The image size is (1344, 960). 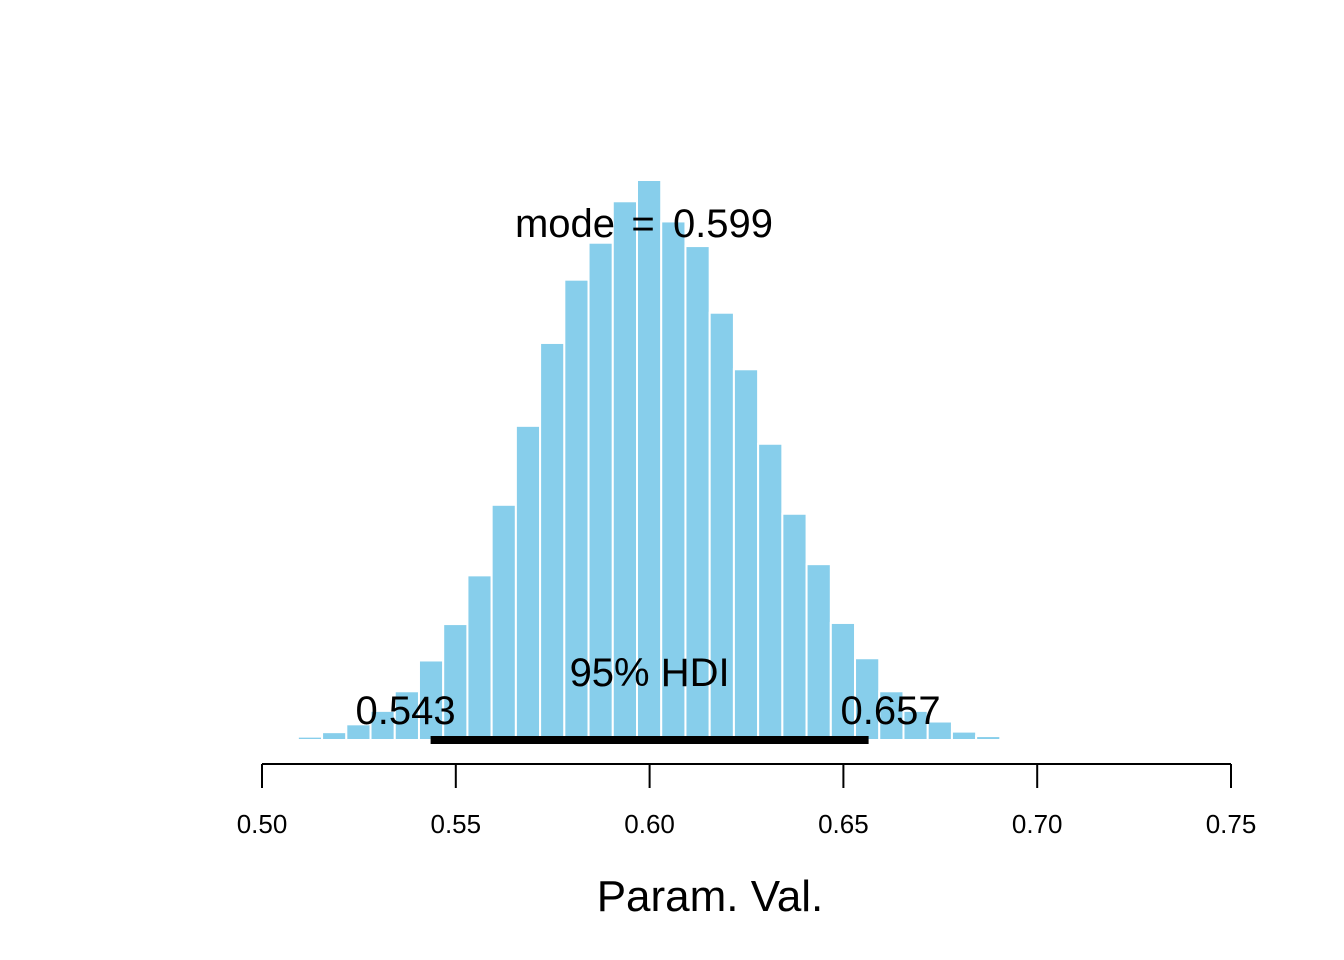 What do you see at coordinates (262, 824) in the screenshot?
I see `x-axis-tick-label: 0.50` at bounding box center [262, 824].